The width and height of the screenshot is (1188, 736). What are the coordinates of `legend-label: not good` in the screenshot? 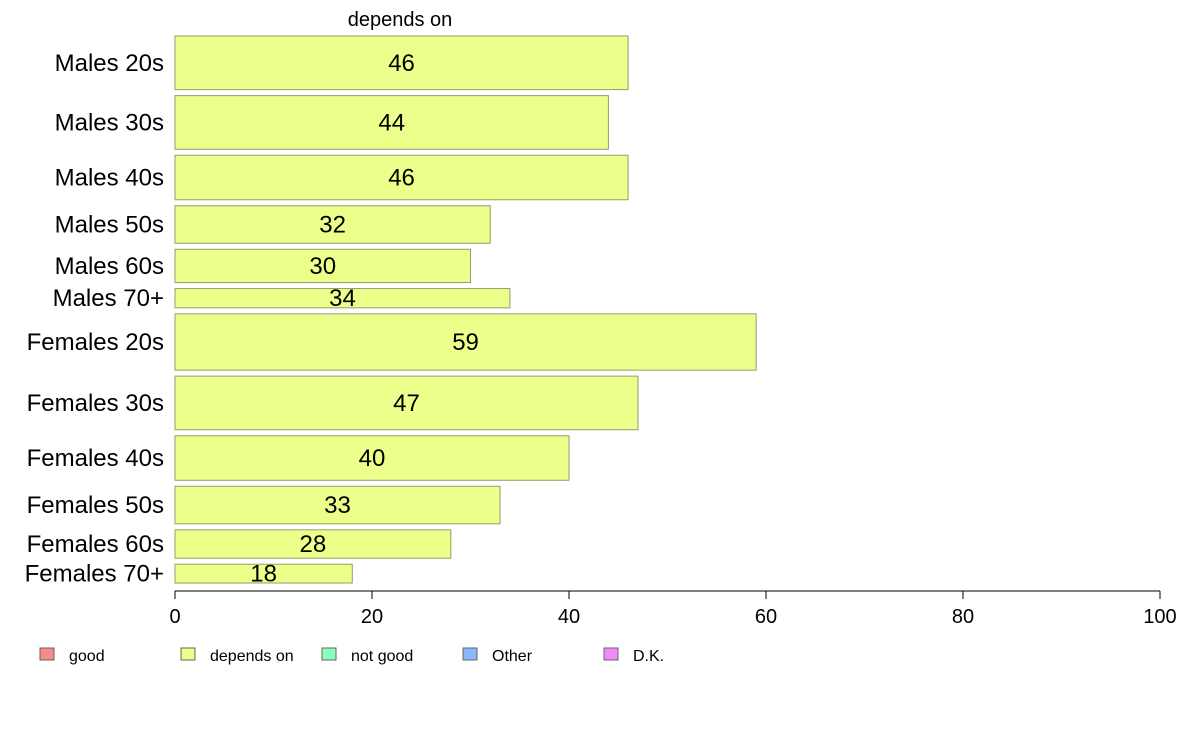 It's located at (382, 656).